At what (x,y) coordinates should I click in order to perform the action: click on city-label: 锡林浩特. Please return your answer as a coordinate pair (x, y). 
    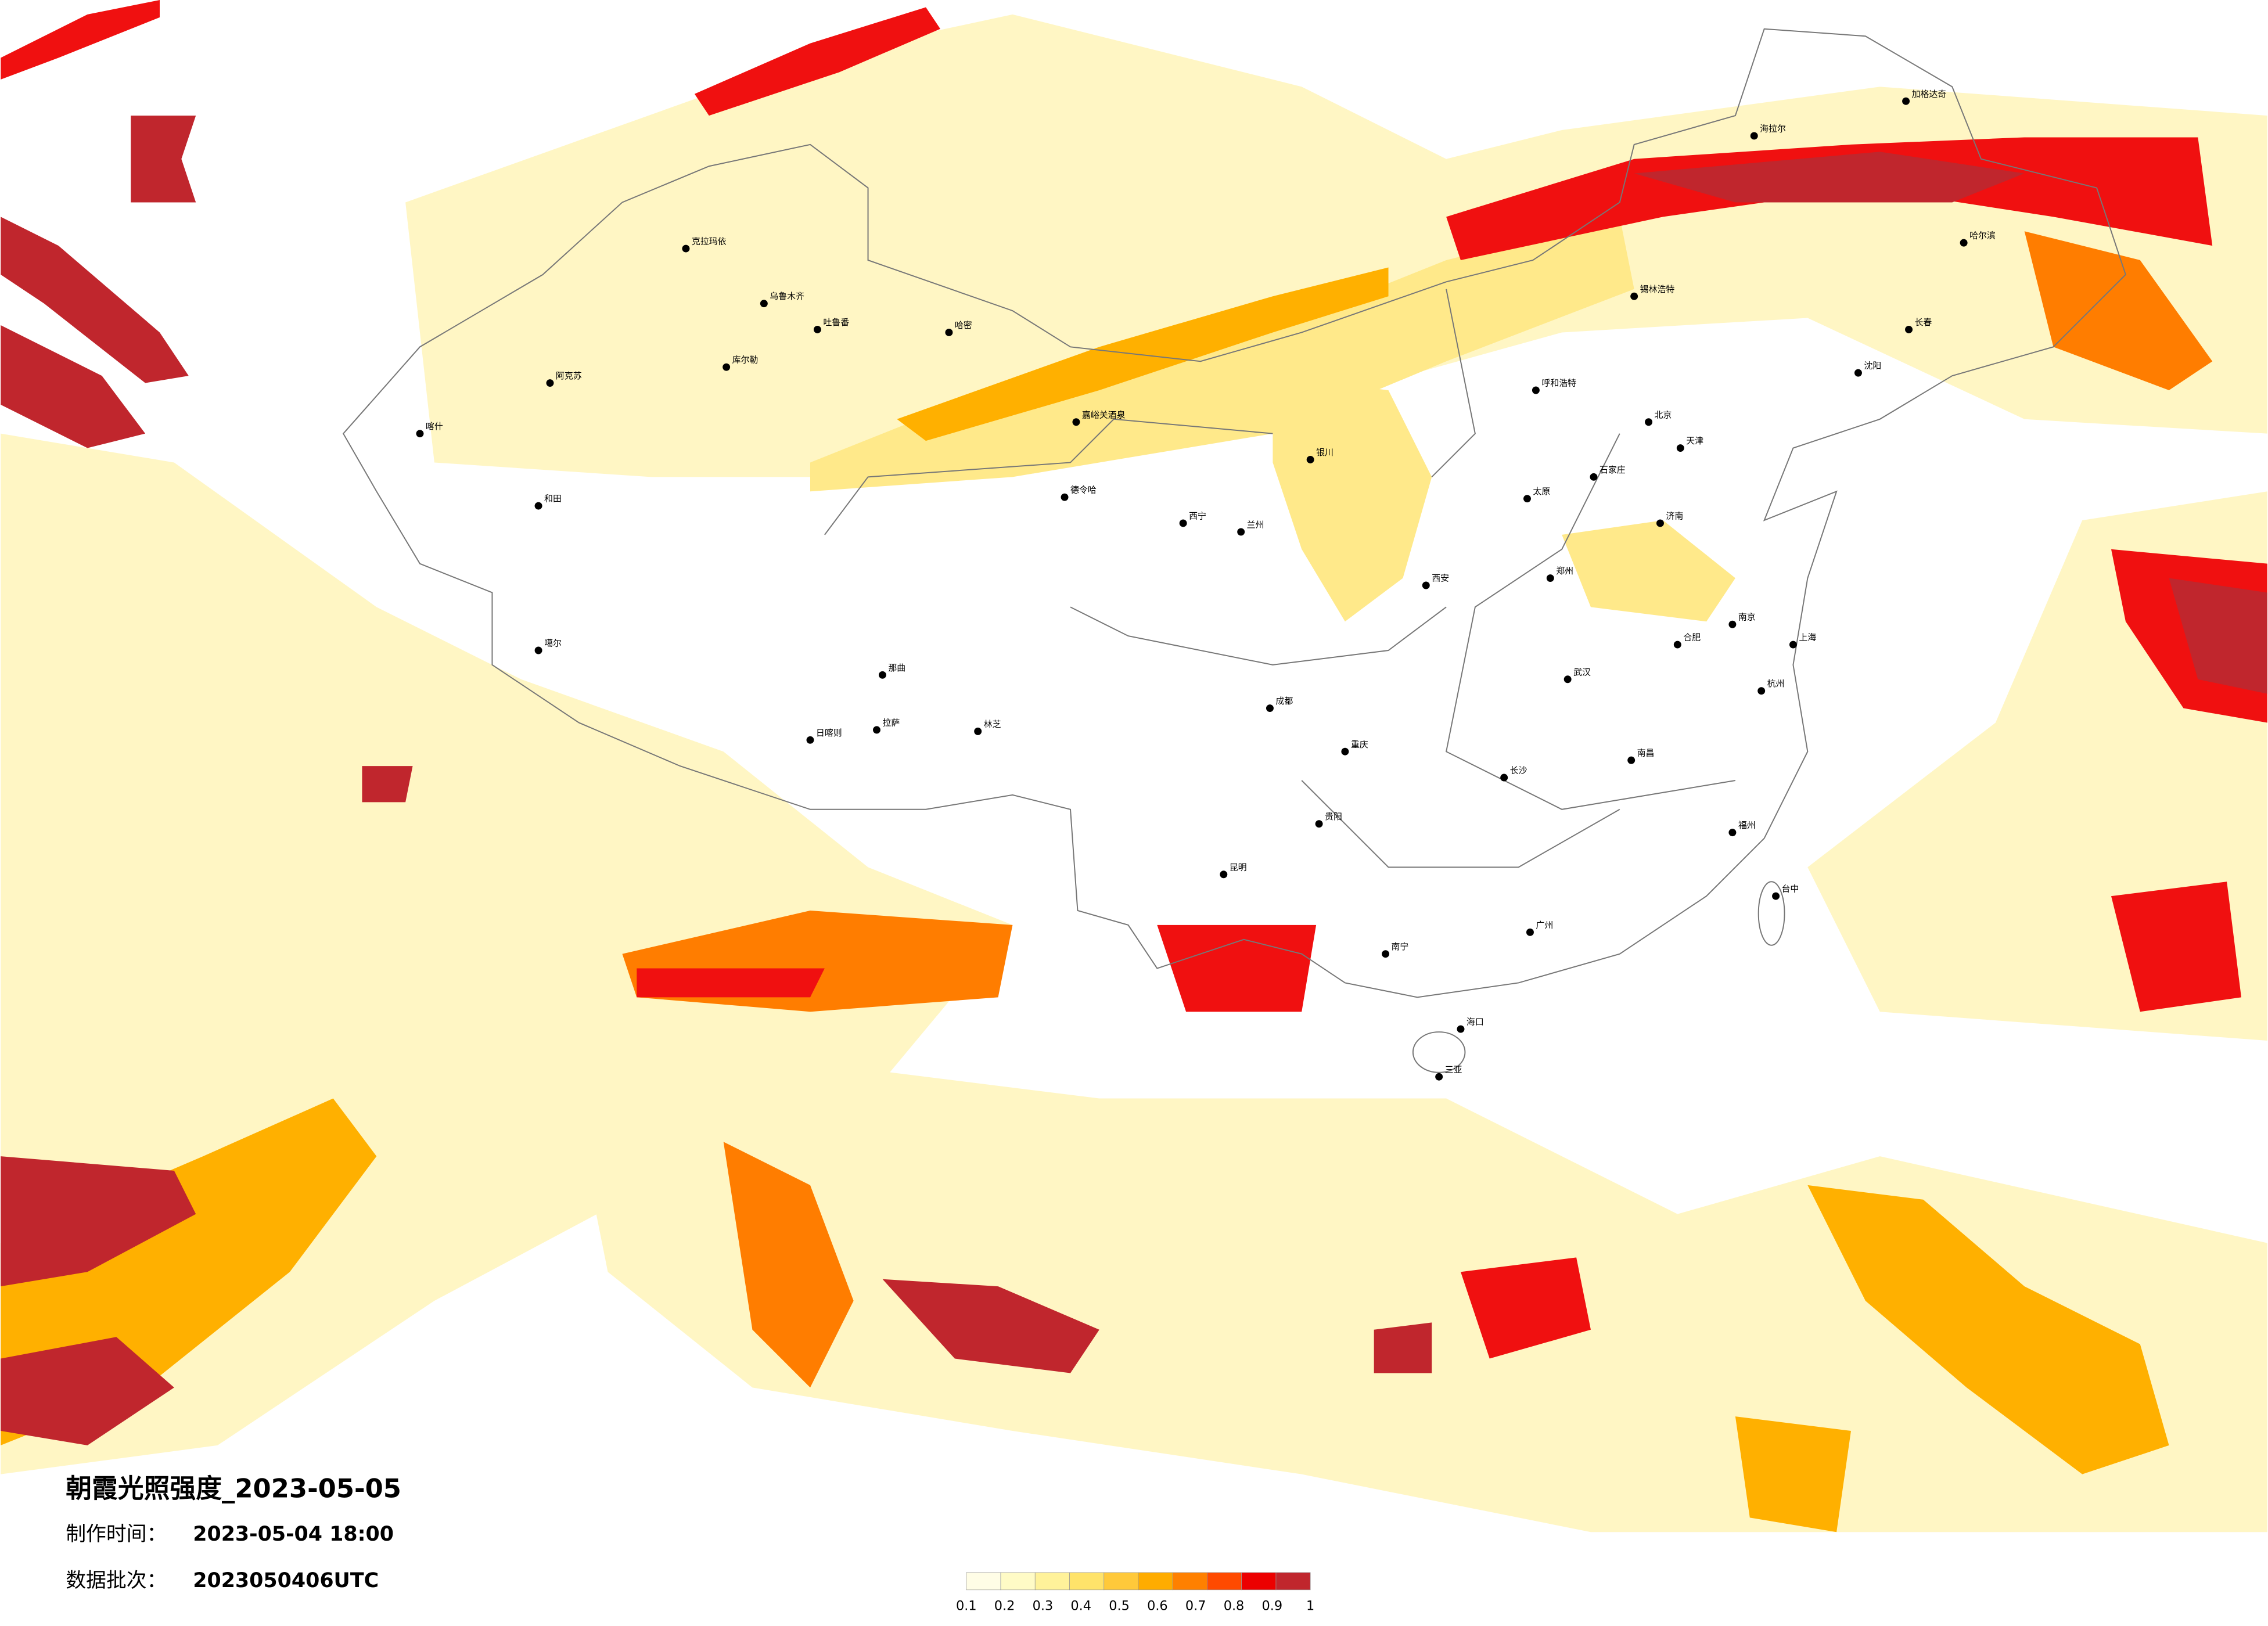
    Looking at the image, I should click on (1657, 289).